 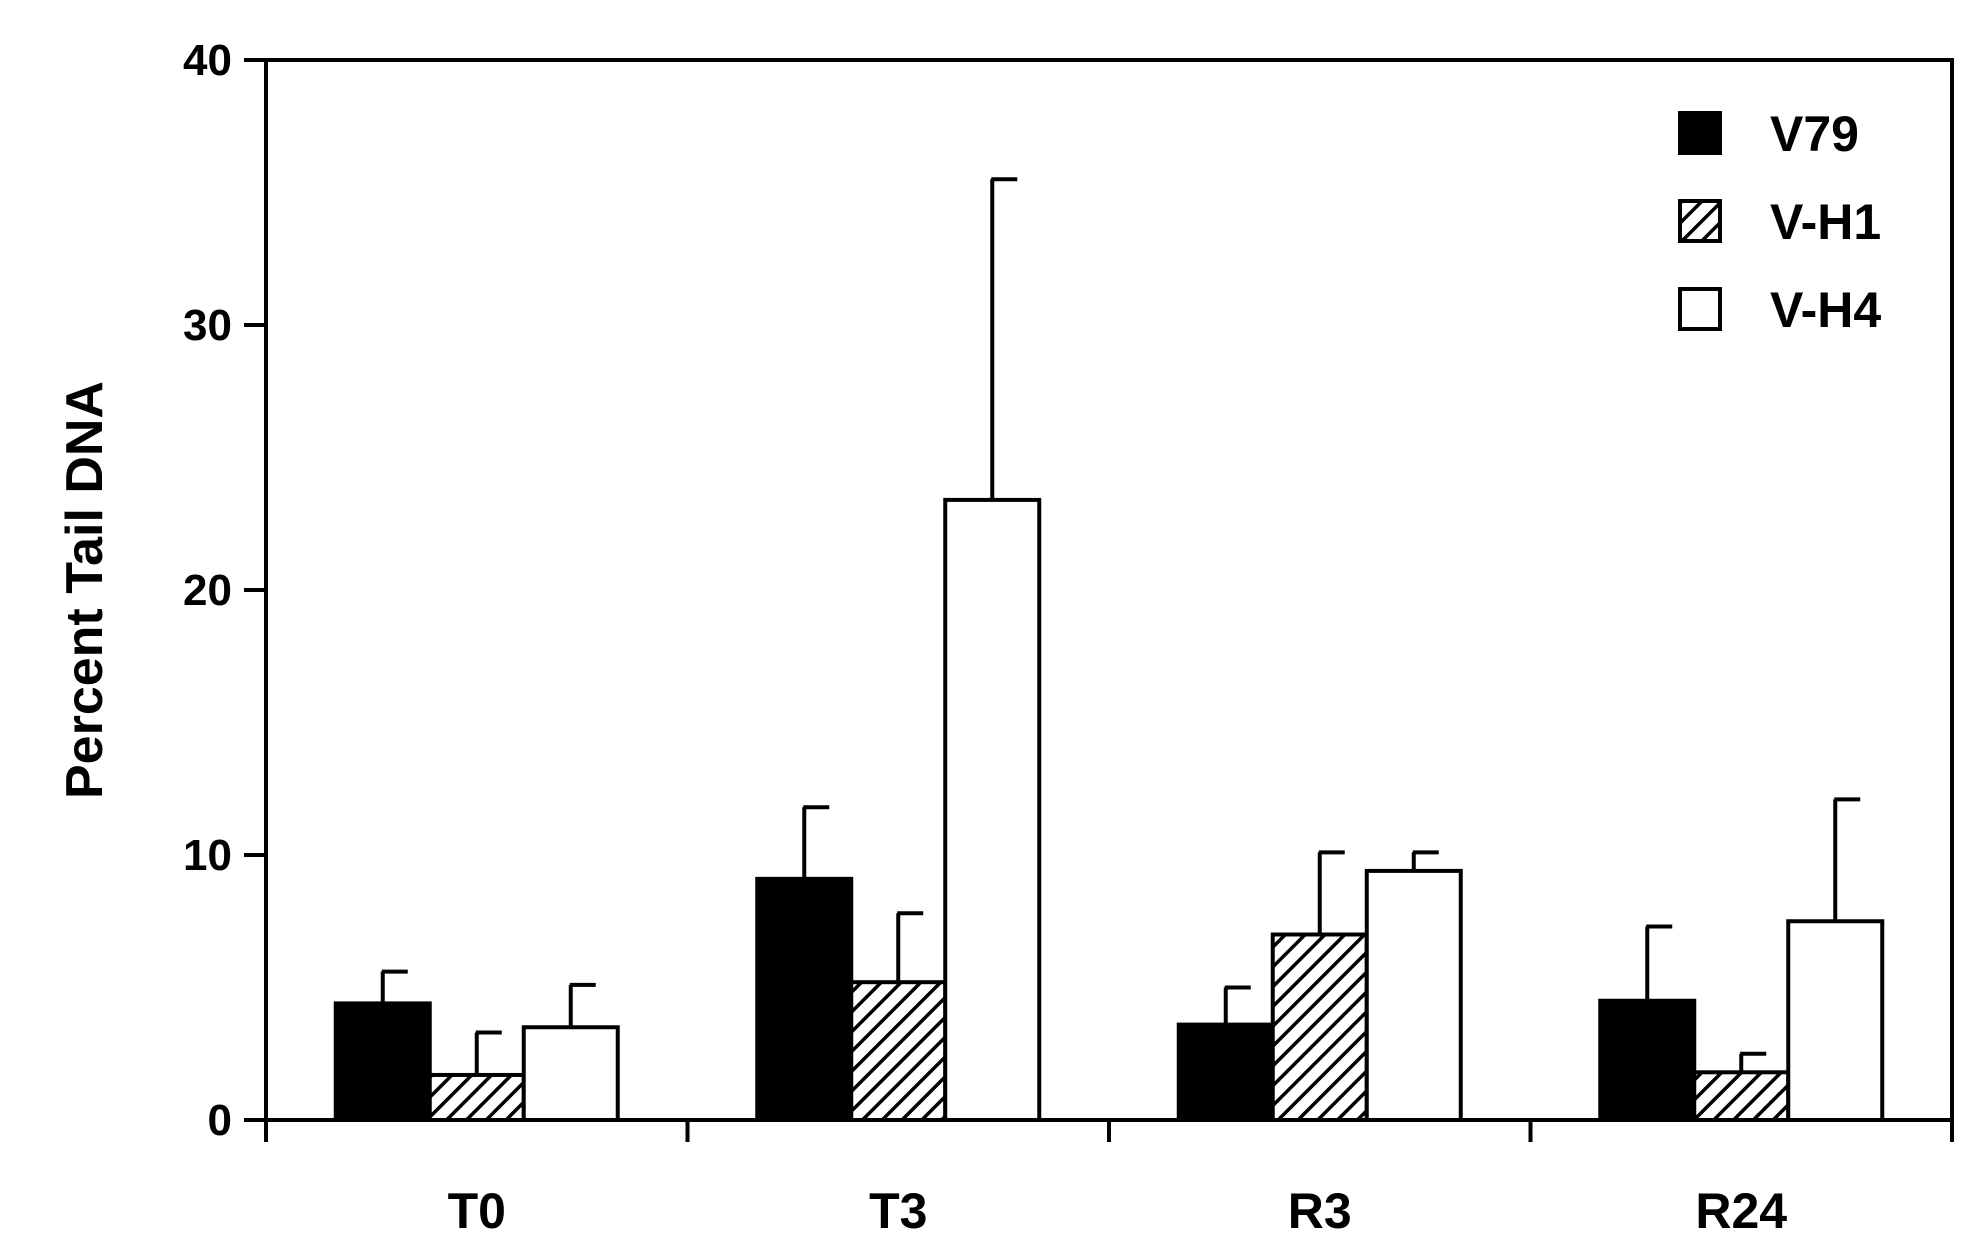 What do you see at coordinates (477, 1211) in the screenshot?
I see `x-tick-label: T0` at bounding box center [477, 1211].